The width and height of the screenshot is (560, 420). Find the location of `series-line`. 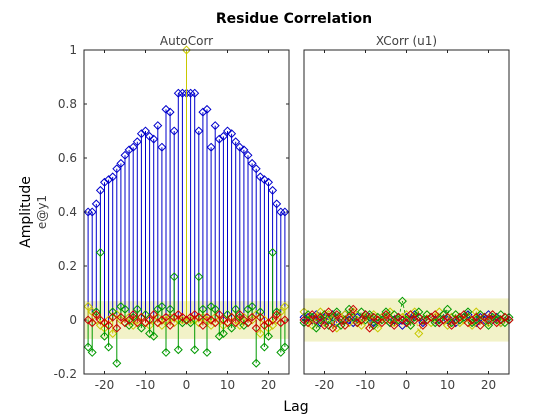

series-line is located at coordinates (406, 319).